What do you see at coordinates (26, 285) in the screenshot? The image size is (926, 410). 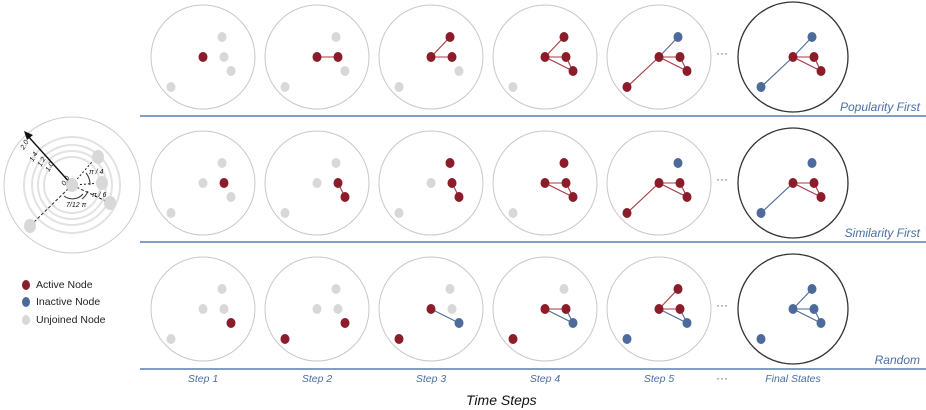 I see `active-node-swatch` at bounding box center [26, 285].